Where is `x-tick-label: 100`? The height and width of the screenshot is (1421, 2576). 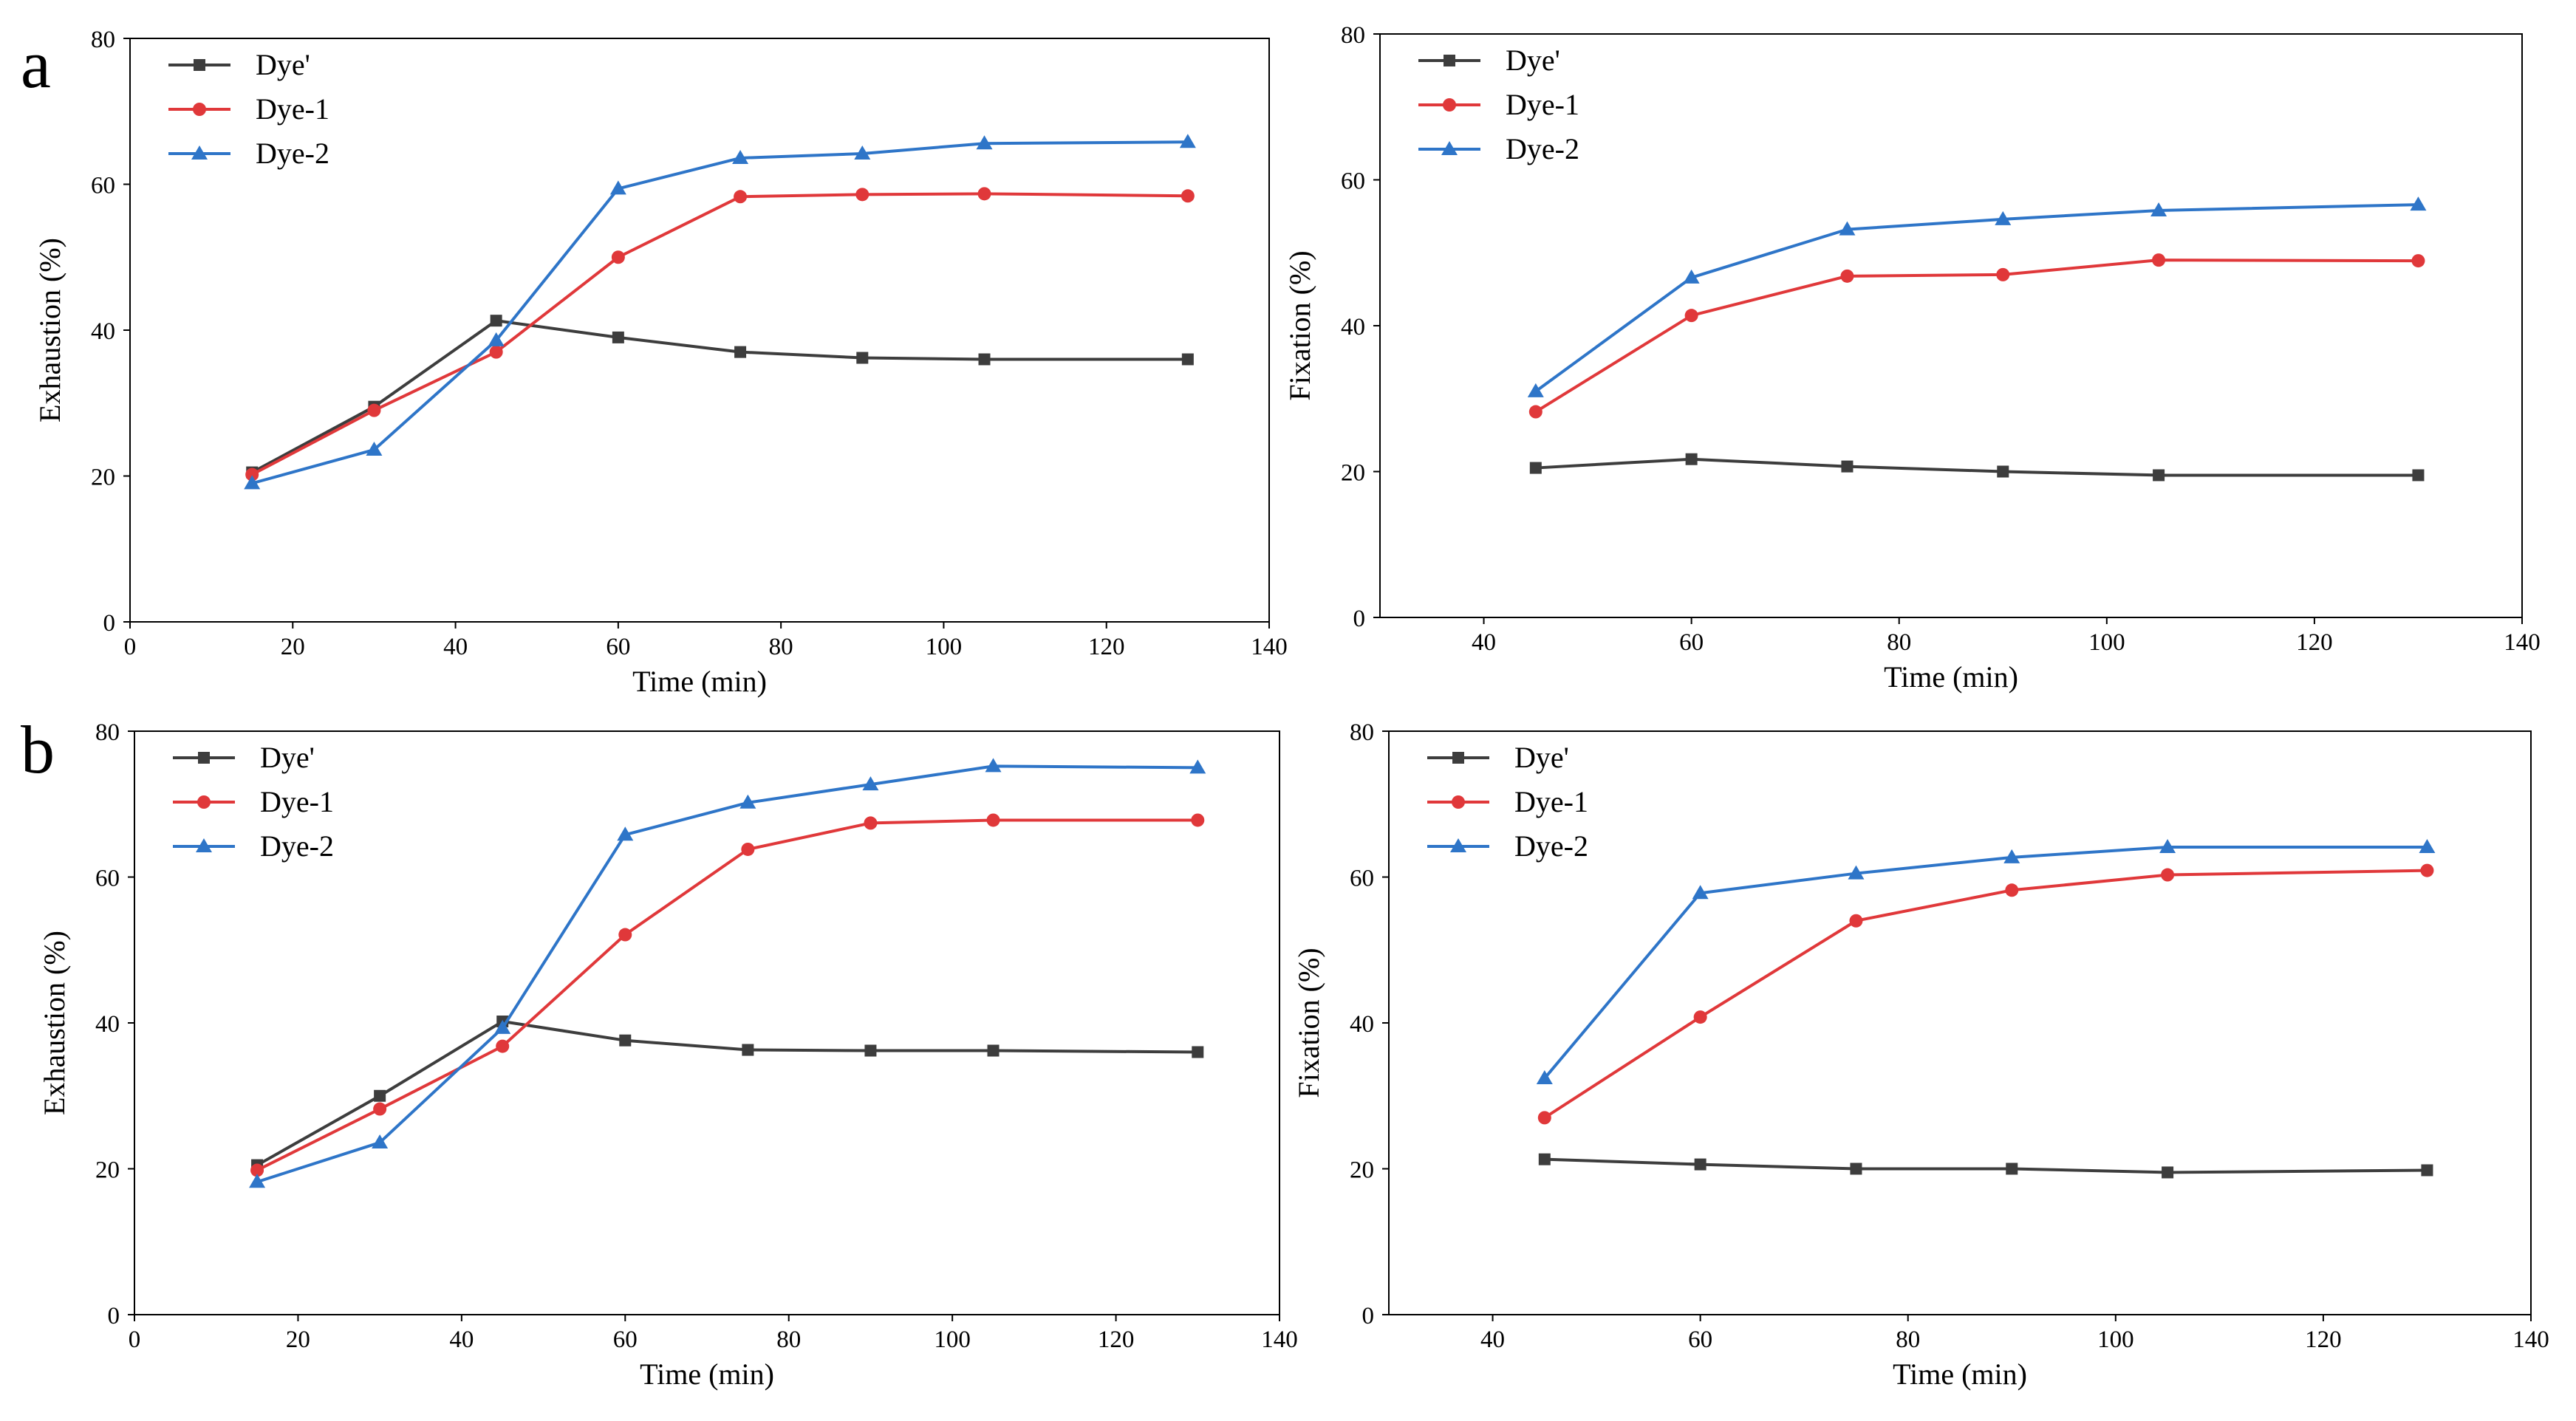
x-tick-label: 100 is located at coordinates (944, 647).